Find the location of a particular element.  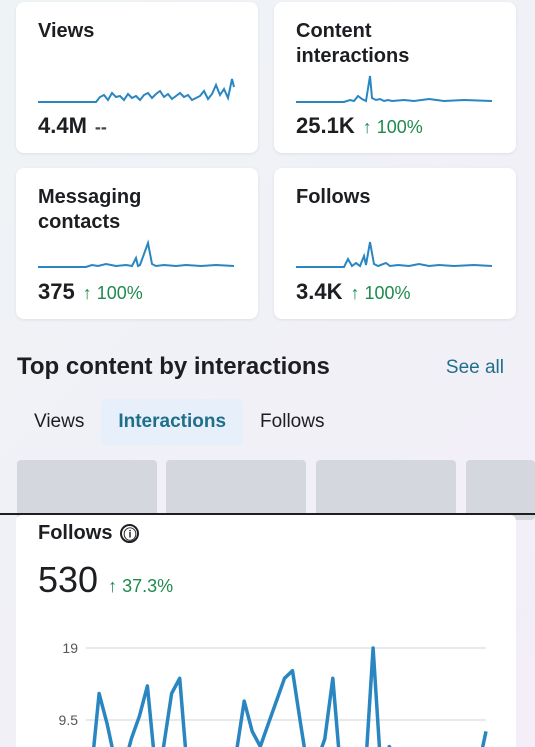

messaging-contacts-sparkline is located at coordinates (136, 253).